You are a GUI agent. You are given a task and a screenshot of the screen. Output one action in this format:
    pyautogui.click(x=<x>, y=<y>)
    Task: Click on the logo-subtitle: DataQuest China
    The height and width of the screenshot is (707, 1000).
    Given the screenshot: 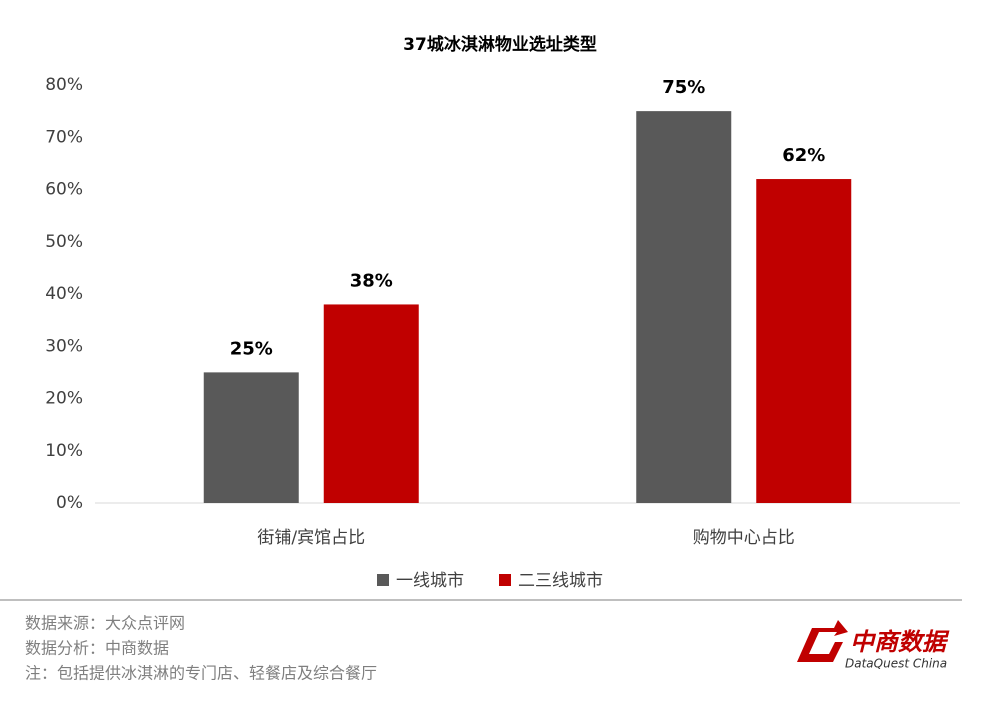 What is the action you would take?
    pyautogui.click(x=896, y=664)
    